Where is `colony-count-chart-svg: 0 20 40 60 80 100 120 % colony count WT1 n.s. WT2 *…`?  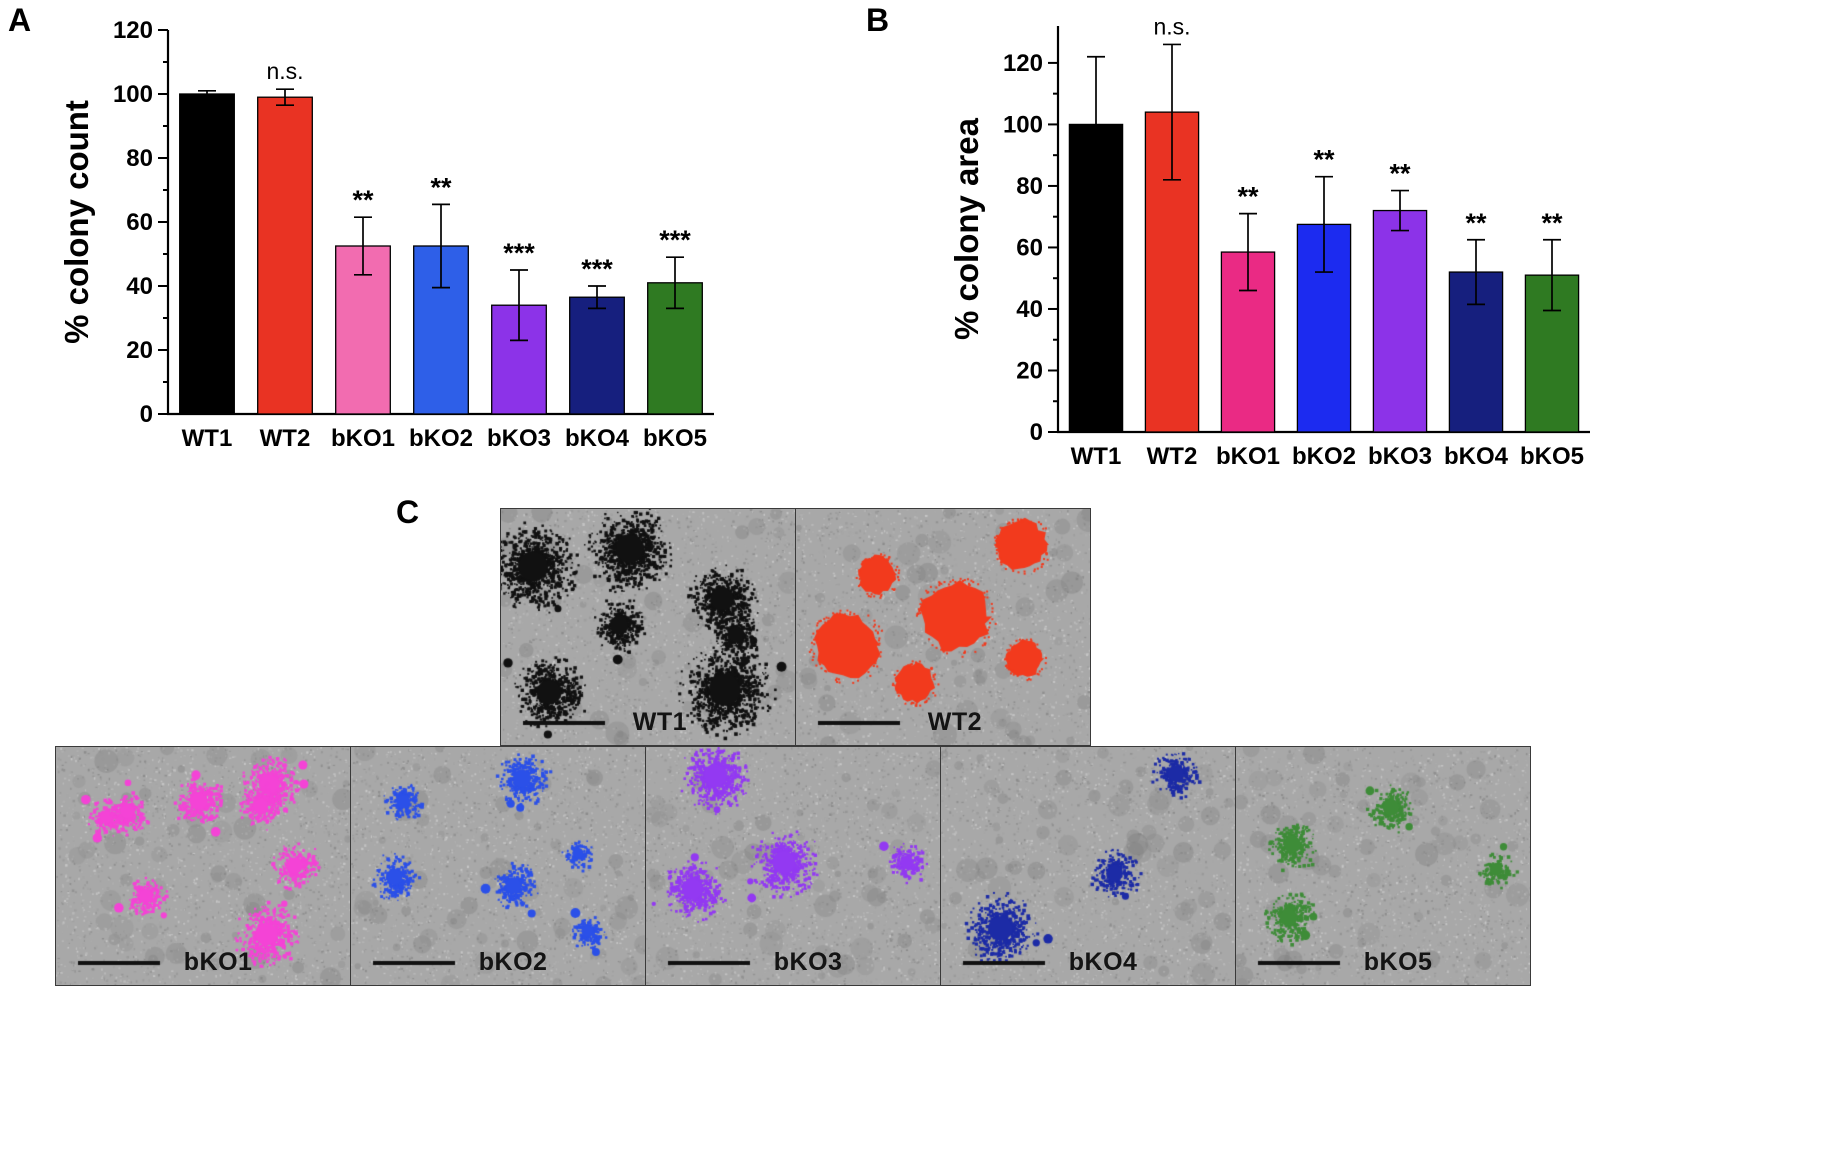 colony-count-chart-svg: 0 20 40 60 80 100 120 % colony count WT1 n.s. WT2 *… is located at coordinates (386, 234).